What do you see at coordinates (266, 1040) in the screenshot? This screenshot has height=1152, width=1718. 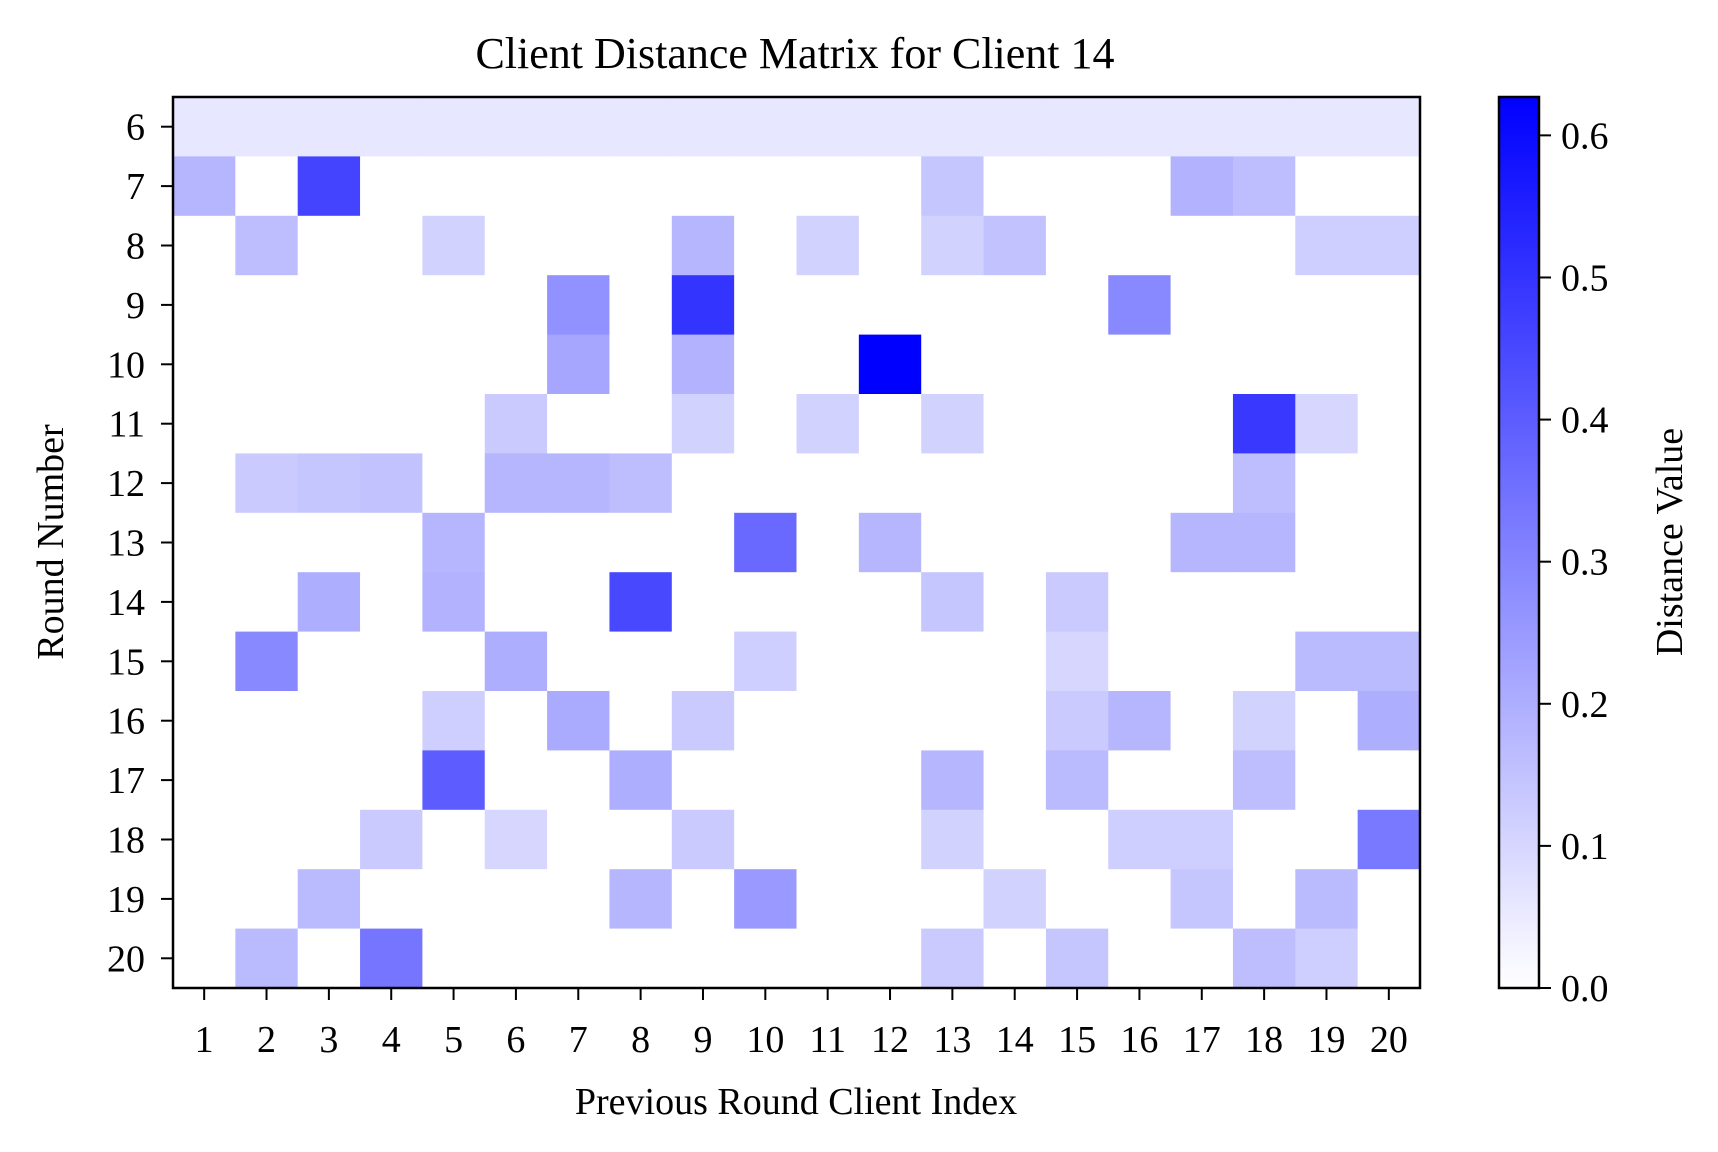 I see `x-tick-label: 2` at bounding box center [266, 1040].